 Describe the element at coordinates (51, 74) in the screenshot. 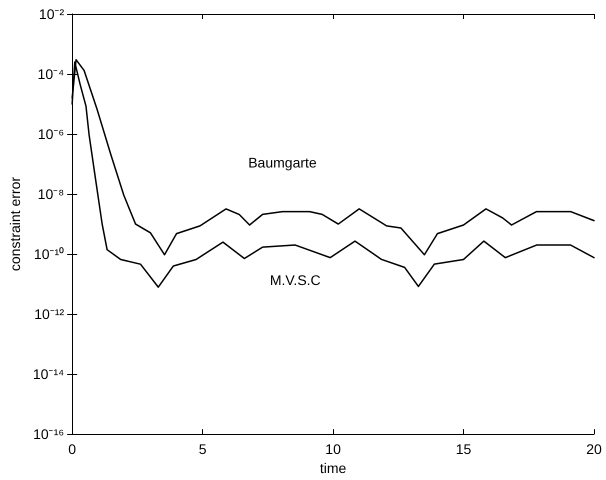

I see `y-tick-label: 10⁻⁴` at that location.